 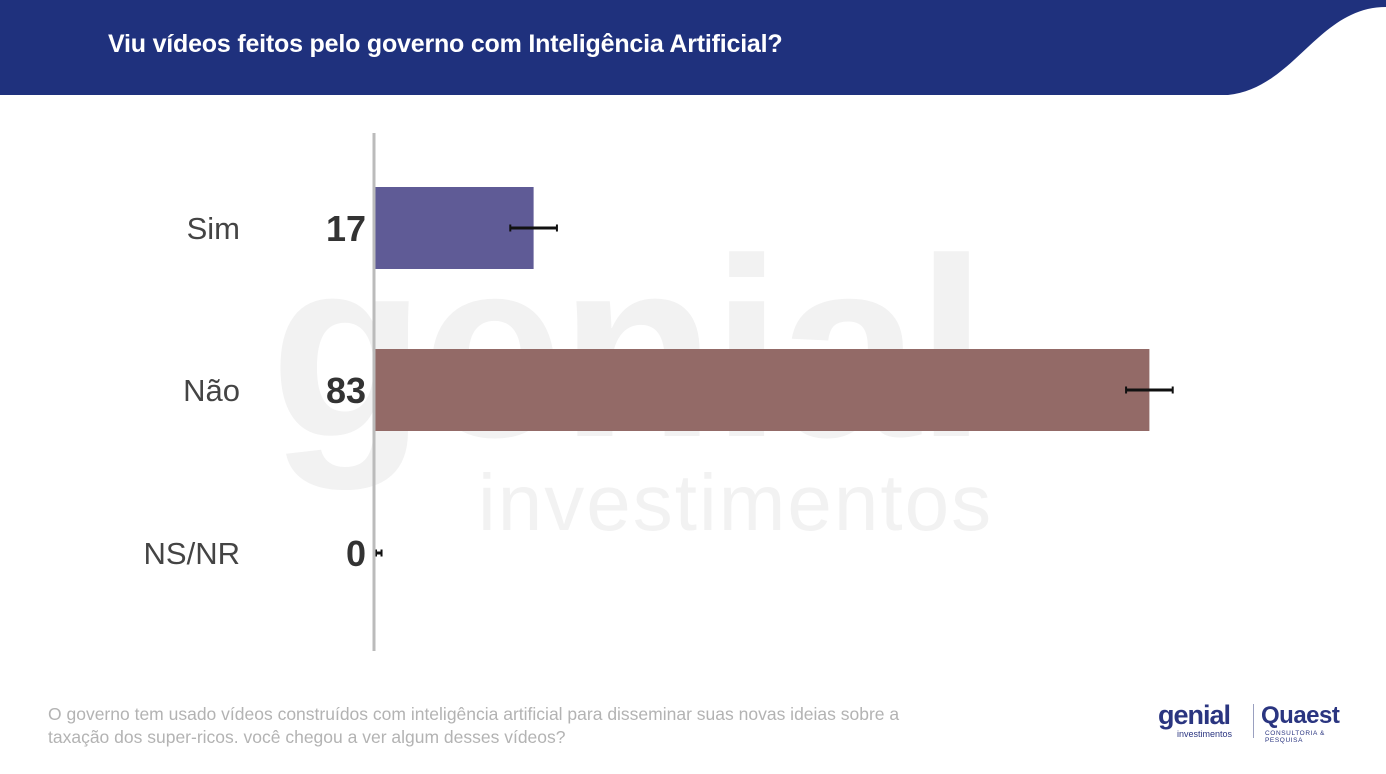 I want to click on logo-divider, so click(x=1253, y=721).